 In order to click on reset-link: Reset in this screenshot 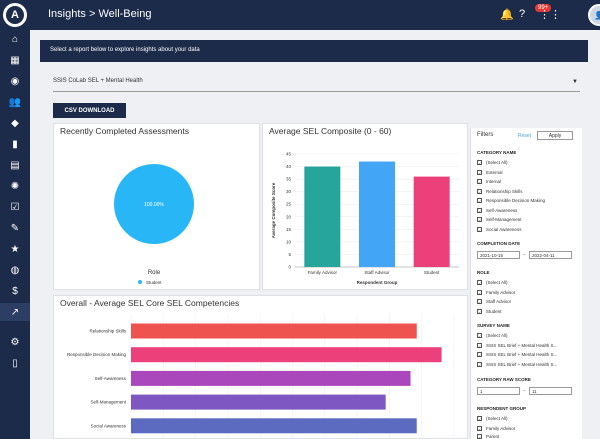, I will do `click(525, 136)`.